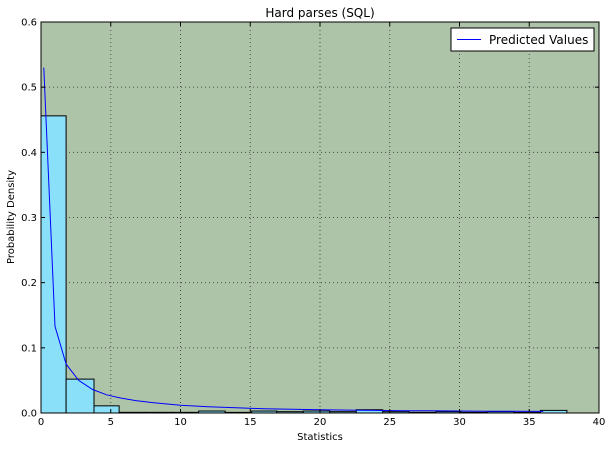 The image size is (611, 449). Describe the element at coordinates (29, 153) in the screenshot. I see `y-tick-label: 0.4` at that location.